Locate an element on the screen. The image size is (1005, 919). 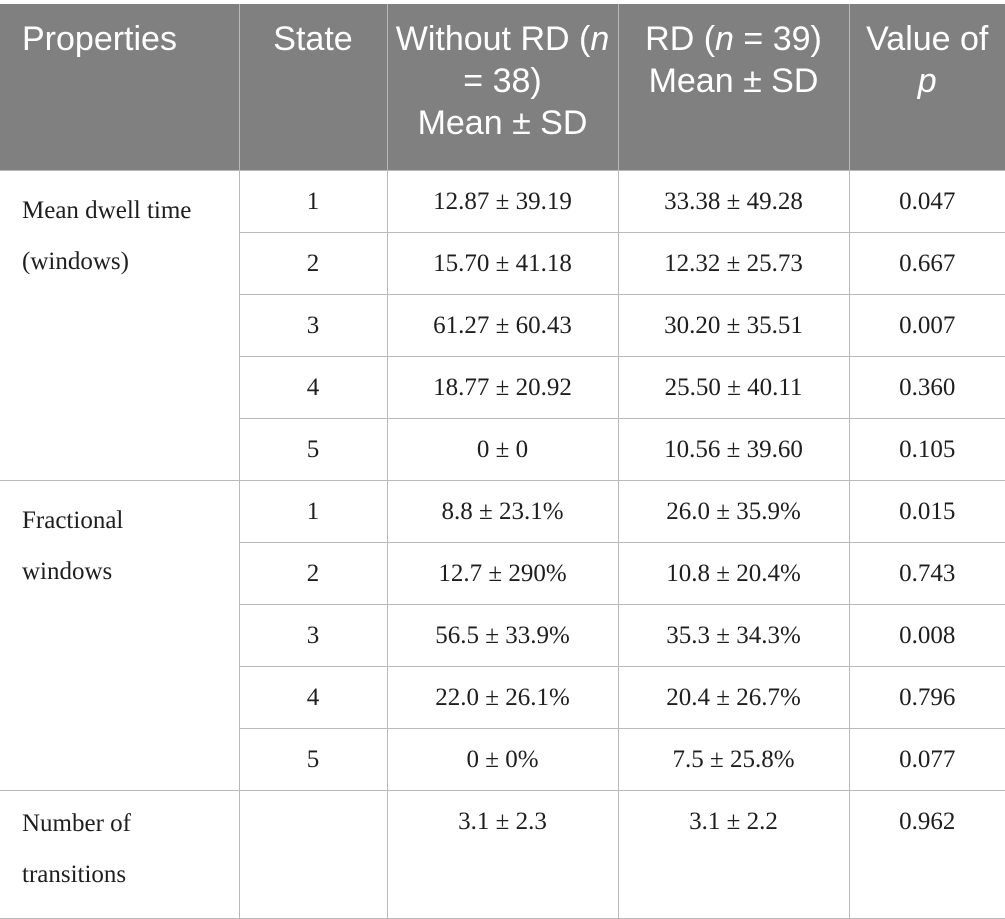
table-row: 3 61.27 ± 60.43 30.20 ± 35.51 0.007 is located at coordinates (502, 325).